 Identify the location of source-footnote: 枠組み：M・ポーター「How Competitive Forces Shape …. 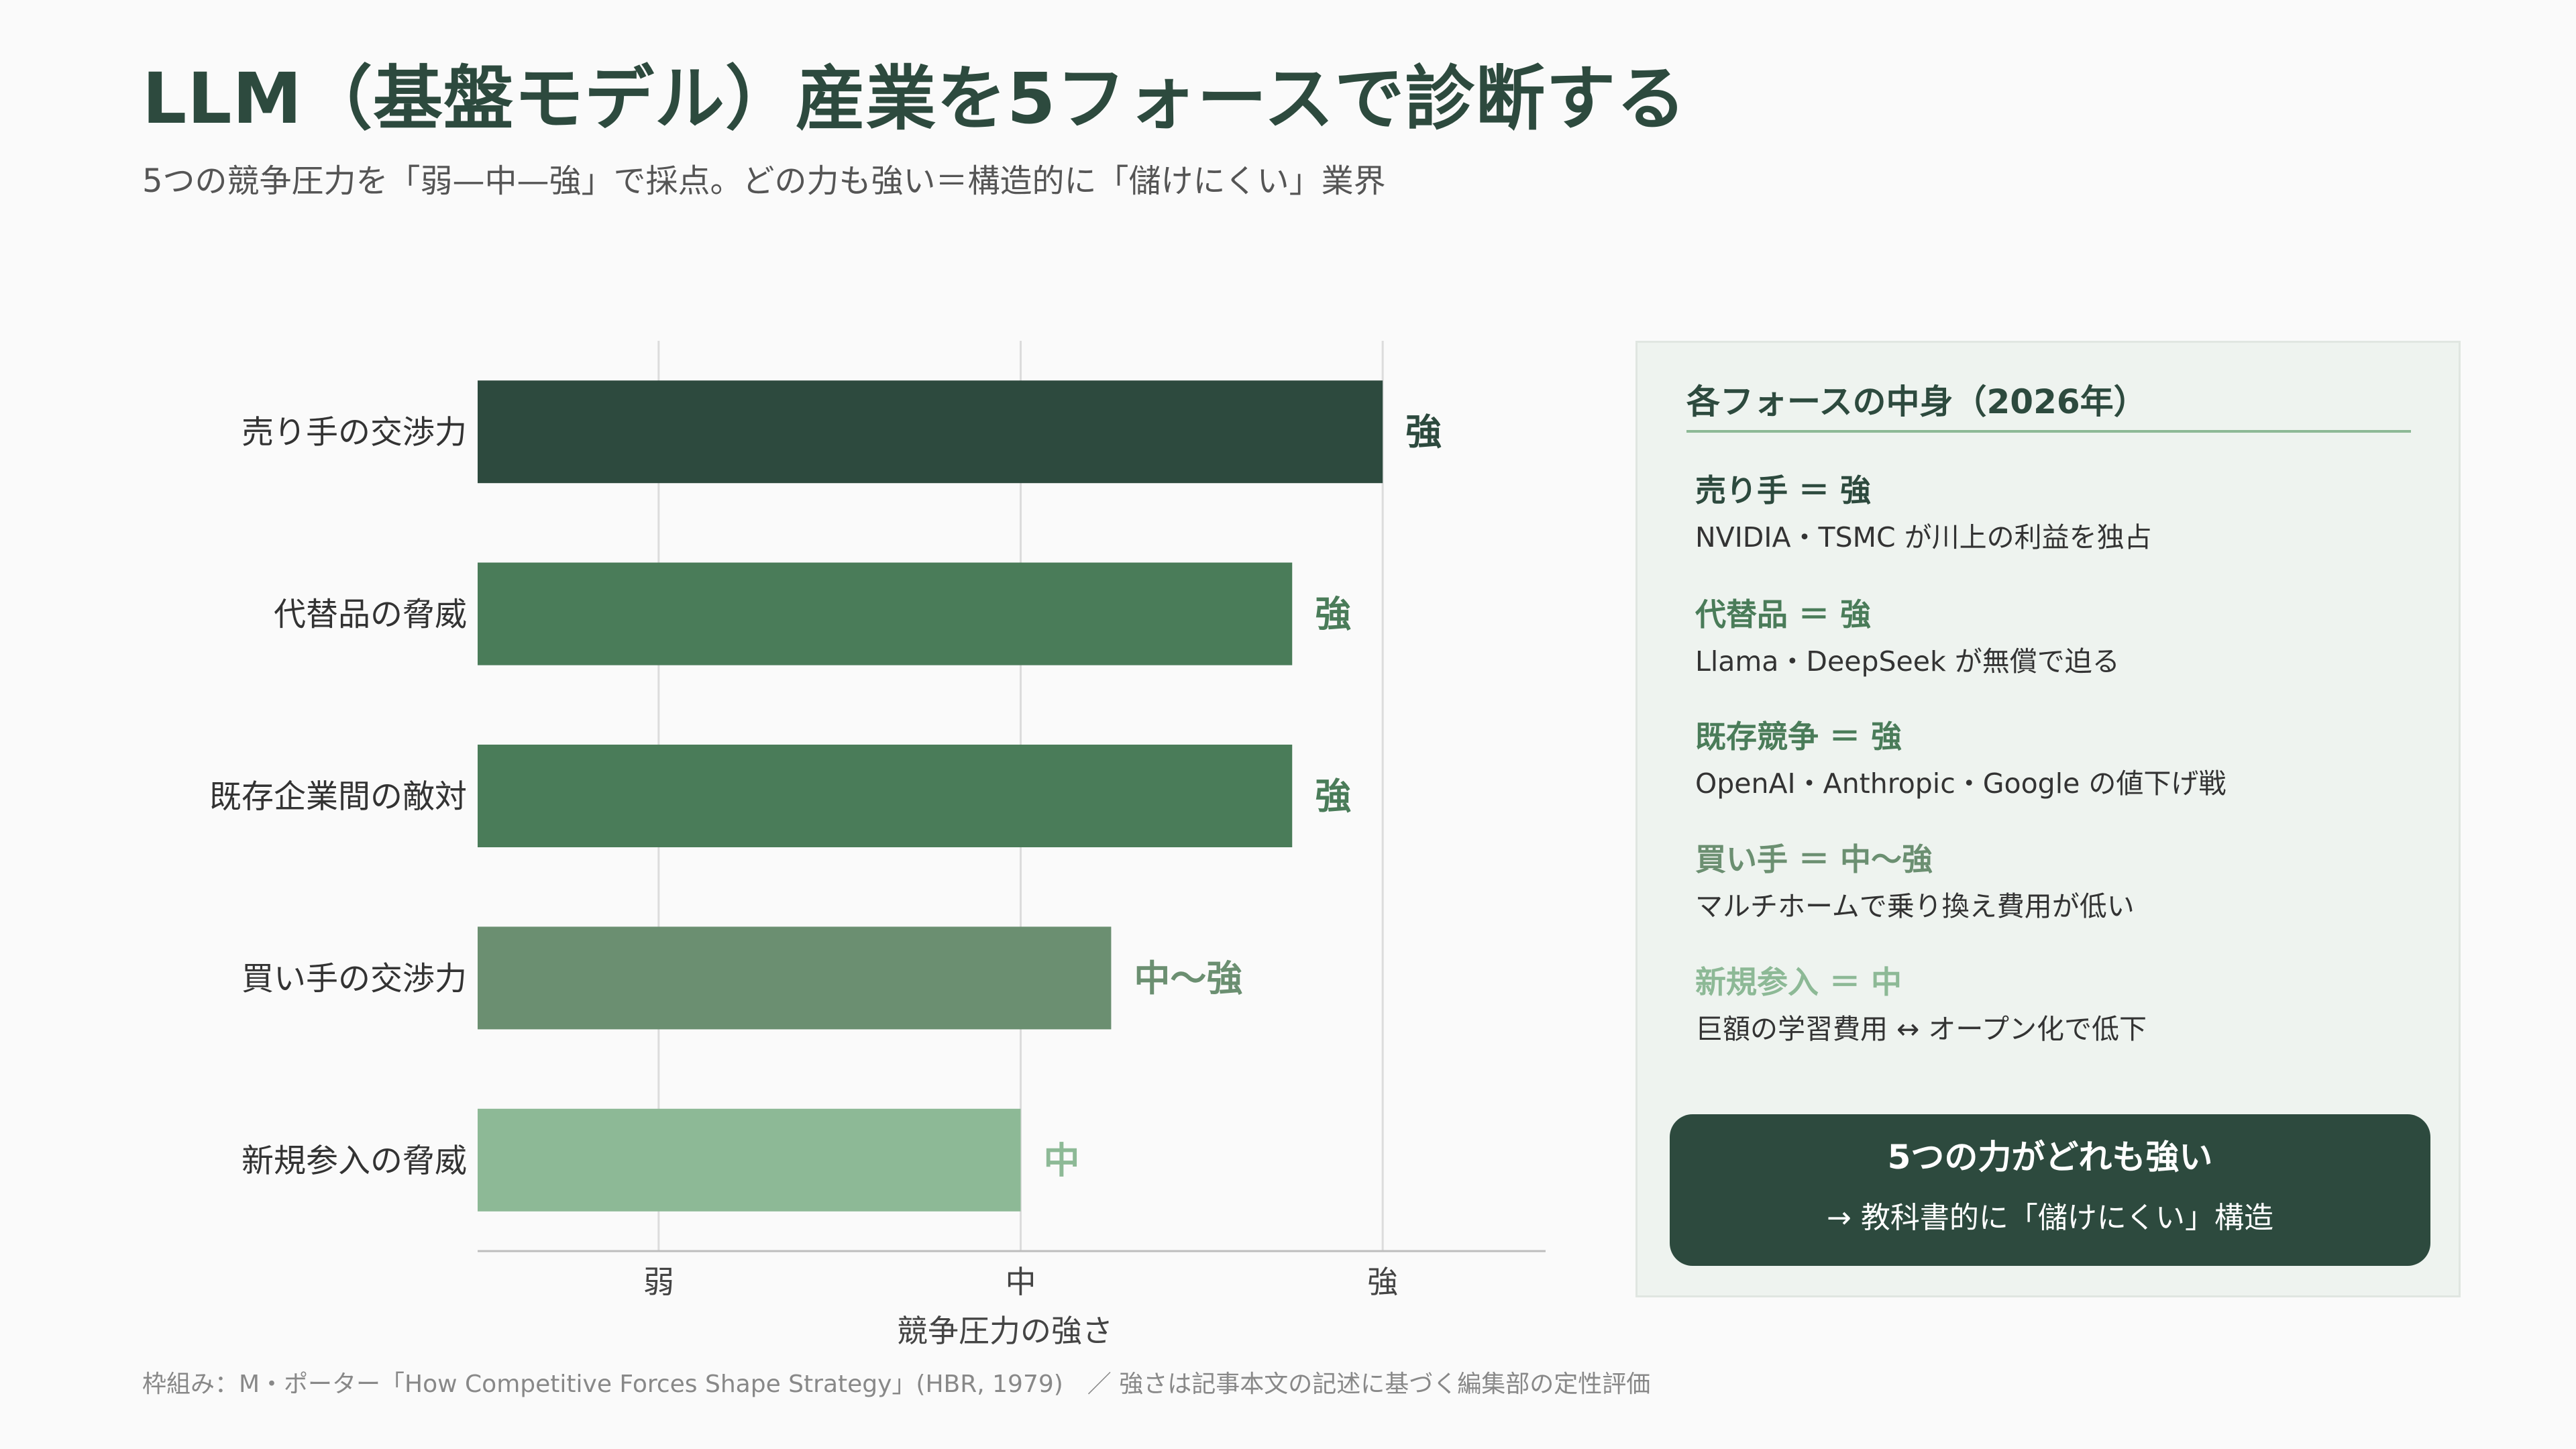
(896, 1384).